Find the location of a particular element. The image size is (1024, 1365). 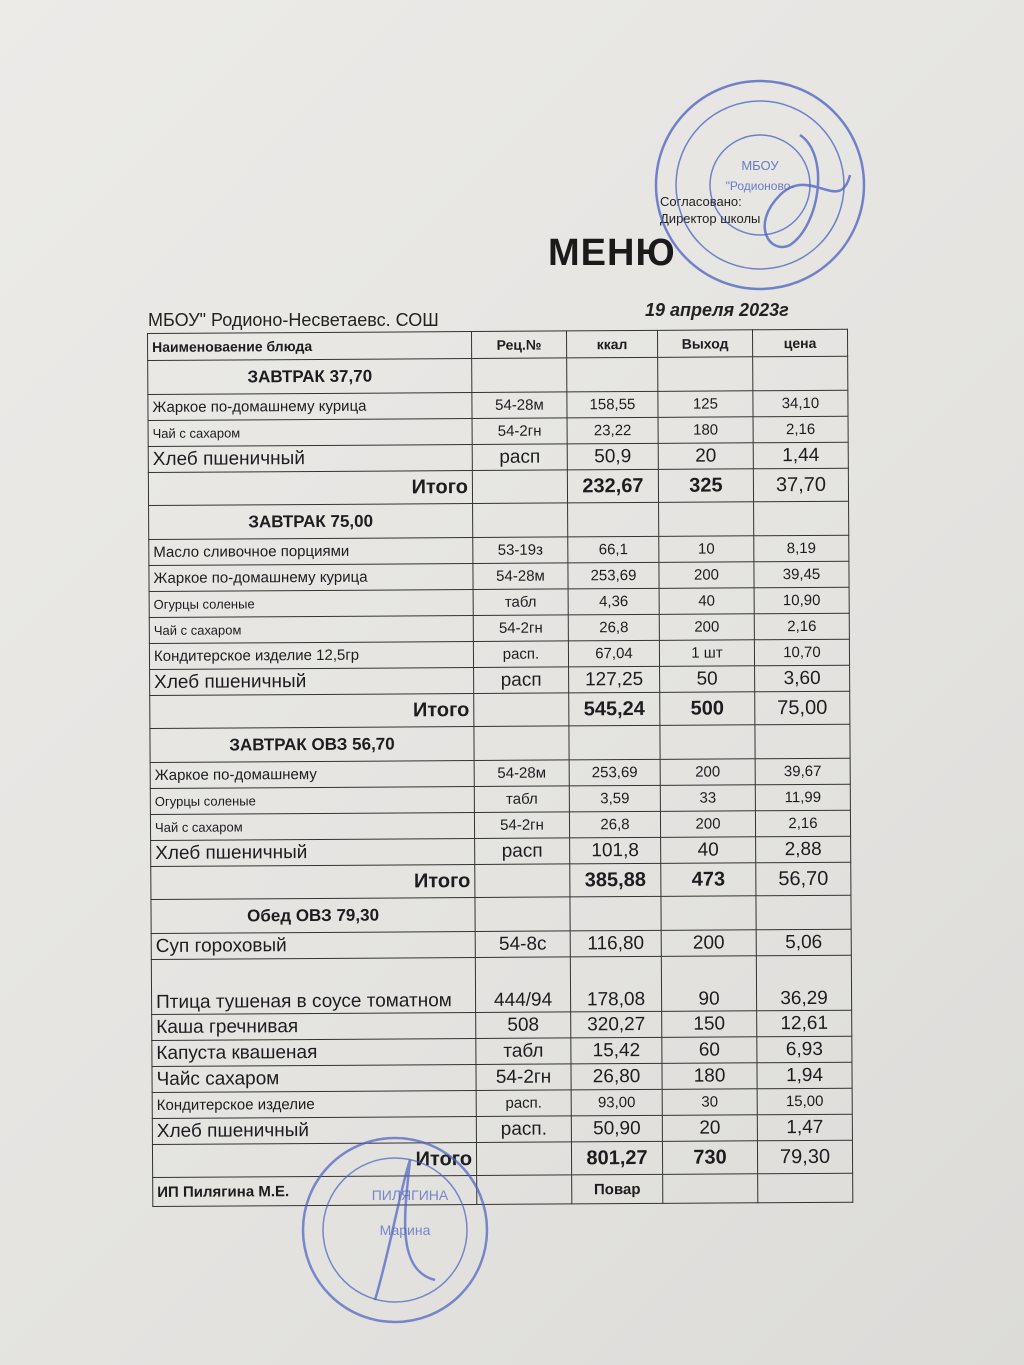

total-output: 730 is located at coordinates (710, 1157).